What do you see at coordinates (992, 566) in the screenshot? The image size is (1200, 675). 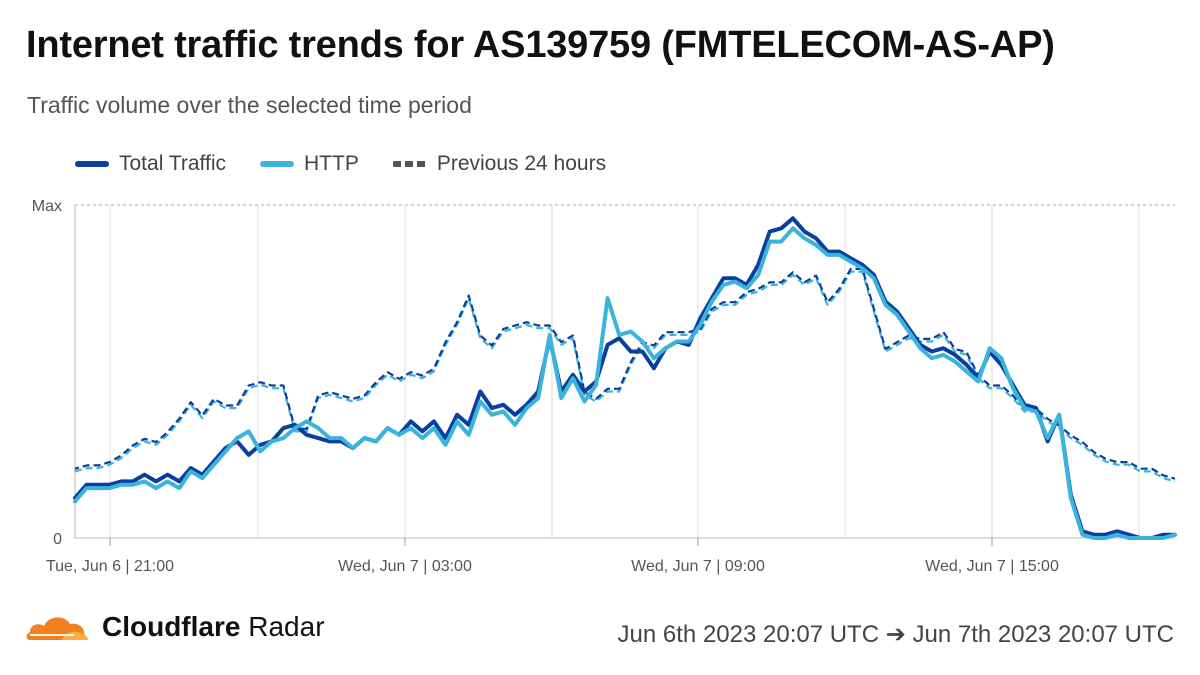 I see `x-tick-label-3: Wed, Jun 7 | 15:00` at bounding box center [992, 566].